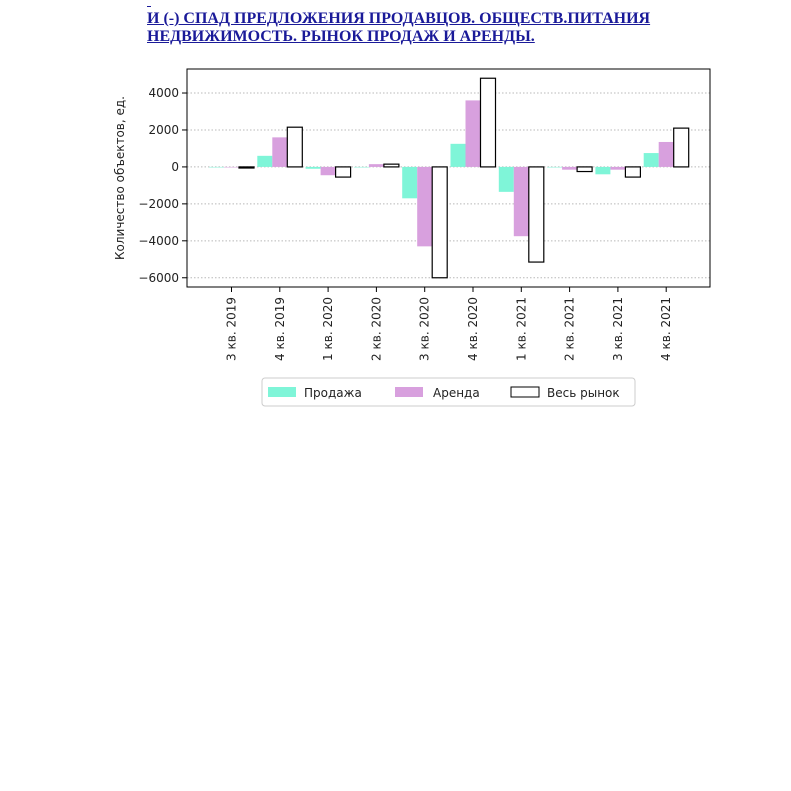 The width and height of the screenshot is (791, 791). What do you see at coordinates (473, 329) in the screenshot?
I see `x-tick-label: 4 кв. 2020` at bounding box center [473, 329].